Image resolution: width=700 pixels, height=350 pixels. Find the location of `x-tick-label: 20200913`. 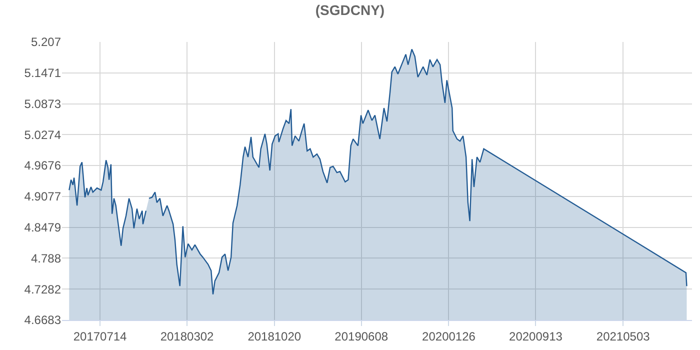

x-tick-label: 20200913 is located at coordinates (536, 336).